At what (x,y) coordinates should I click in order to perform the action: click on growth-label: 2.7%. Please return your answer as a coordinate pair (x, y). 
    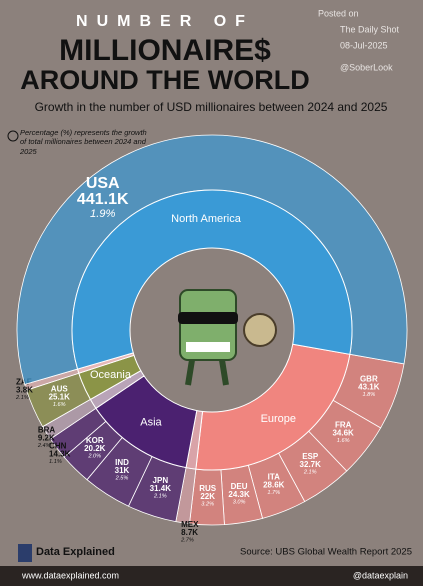
    Looking at the image, I should click on (187, 540).